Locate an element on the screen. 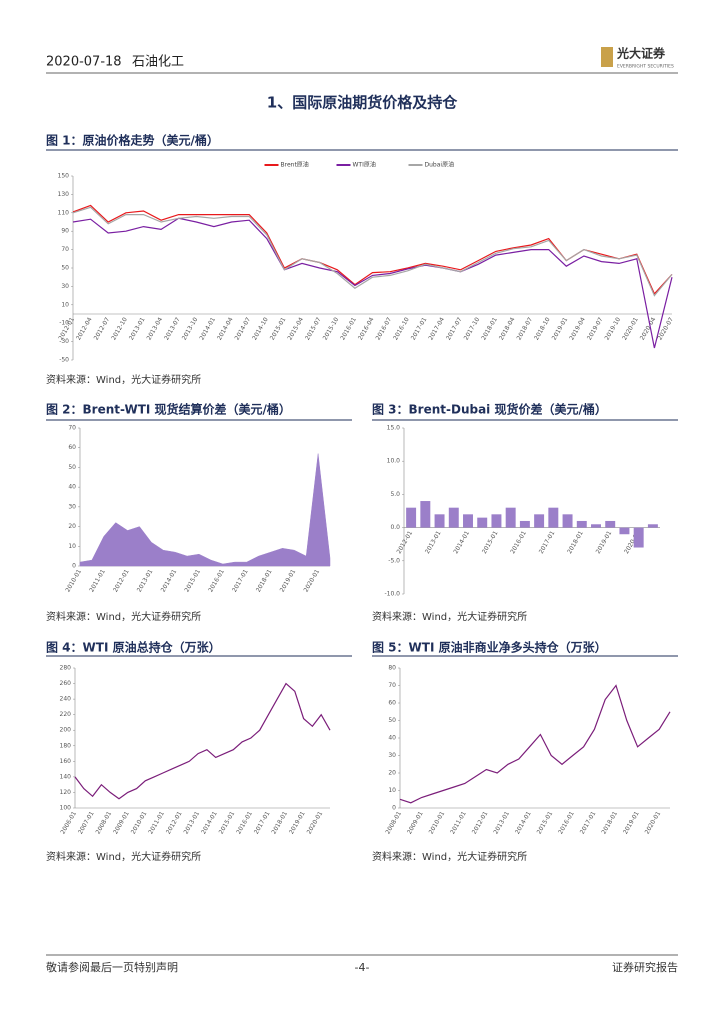  y-tick-label: 90 is located at coordinates (65, 231).